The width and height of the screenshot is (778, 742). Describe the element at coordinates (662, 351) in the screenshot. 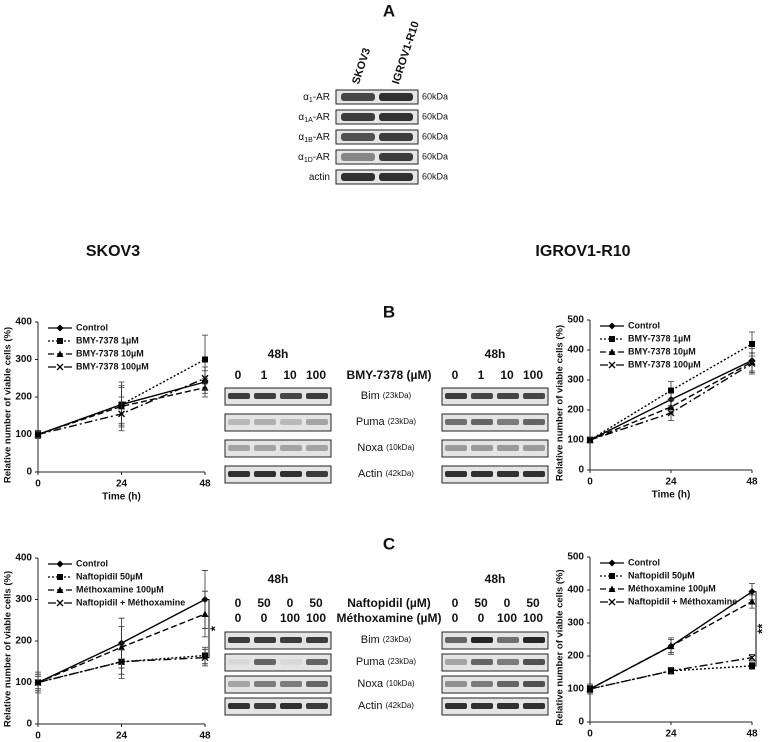

I see `legend-label: BMY-7378 10µM` at that location.